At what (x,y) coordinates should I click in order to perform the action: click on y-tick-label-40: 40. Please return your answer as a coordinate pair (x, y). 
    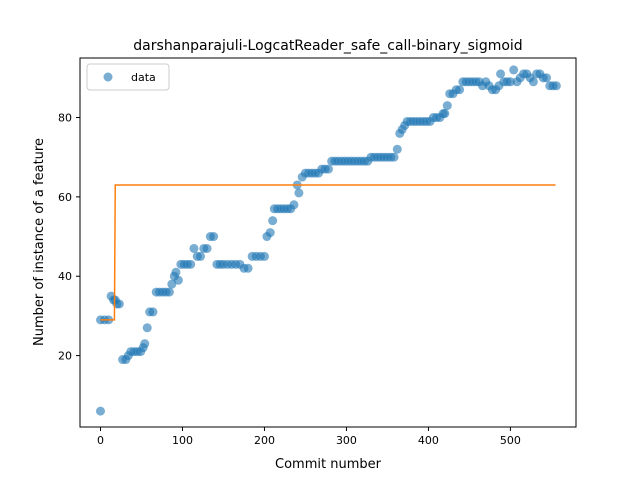
    Looking at the image, I should click on (65, 276).